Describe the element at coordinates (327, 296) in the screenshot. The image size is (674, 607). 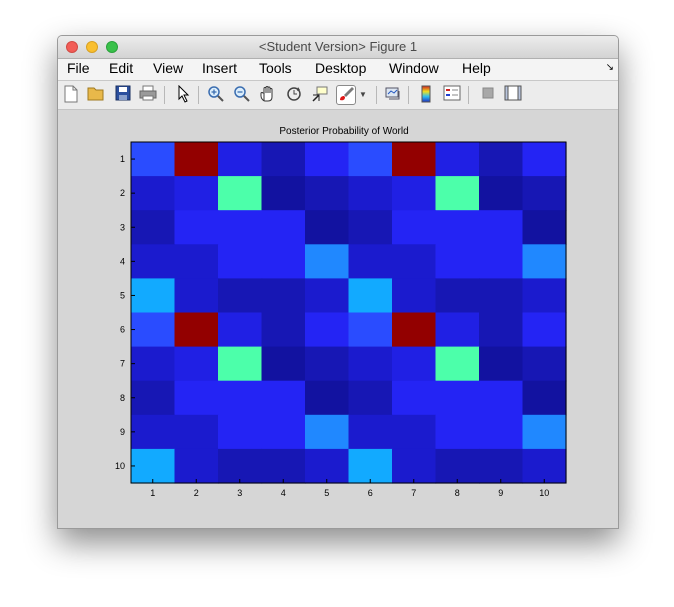
I see `heatmap-cell-r5-c5` at that location.